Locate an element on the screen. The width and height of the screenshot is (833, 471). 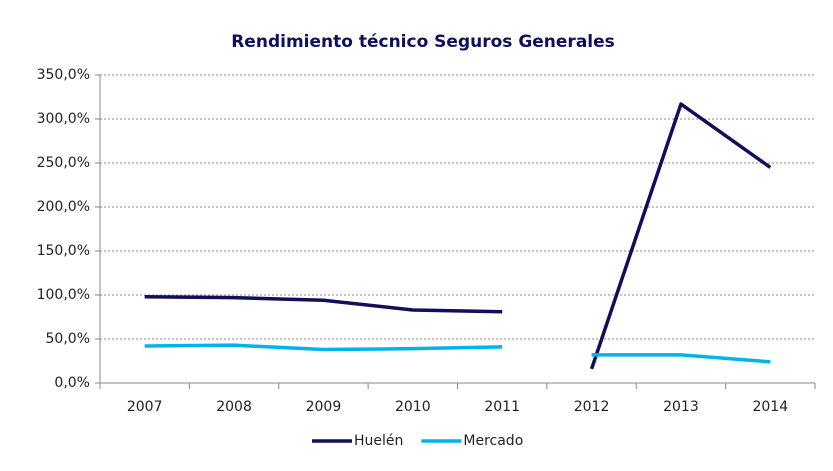
y-tick-label: 300,0% is located at coordinates (63, 119).